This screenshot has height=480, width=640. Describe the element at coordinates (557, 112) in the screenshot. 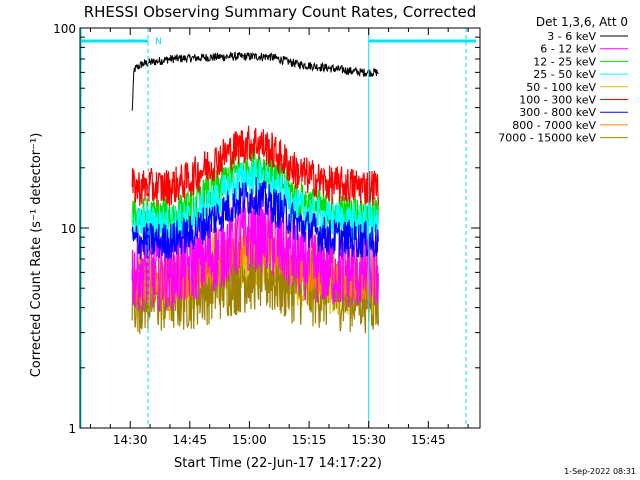

I see `legend-label: 300 - 800 keV` at that location.